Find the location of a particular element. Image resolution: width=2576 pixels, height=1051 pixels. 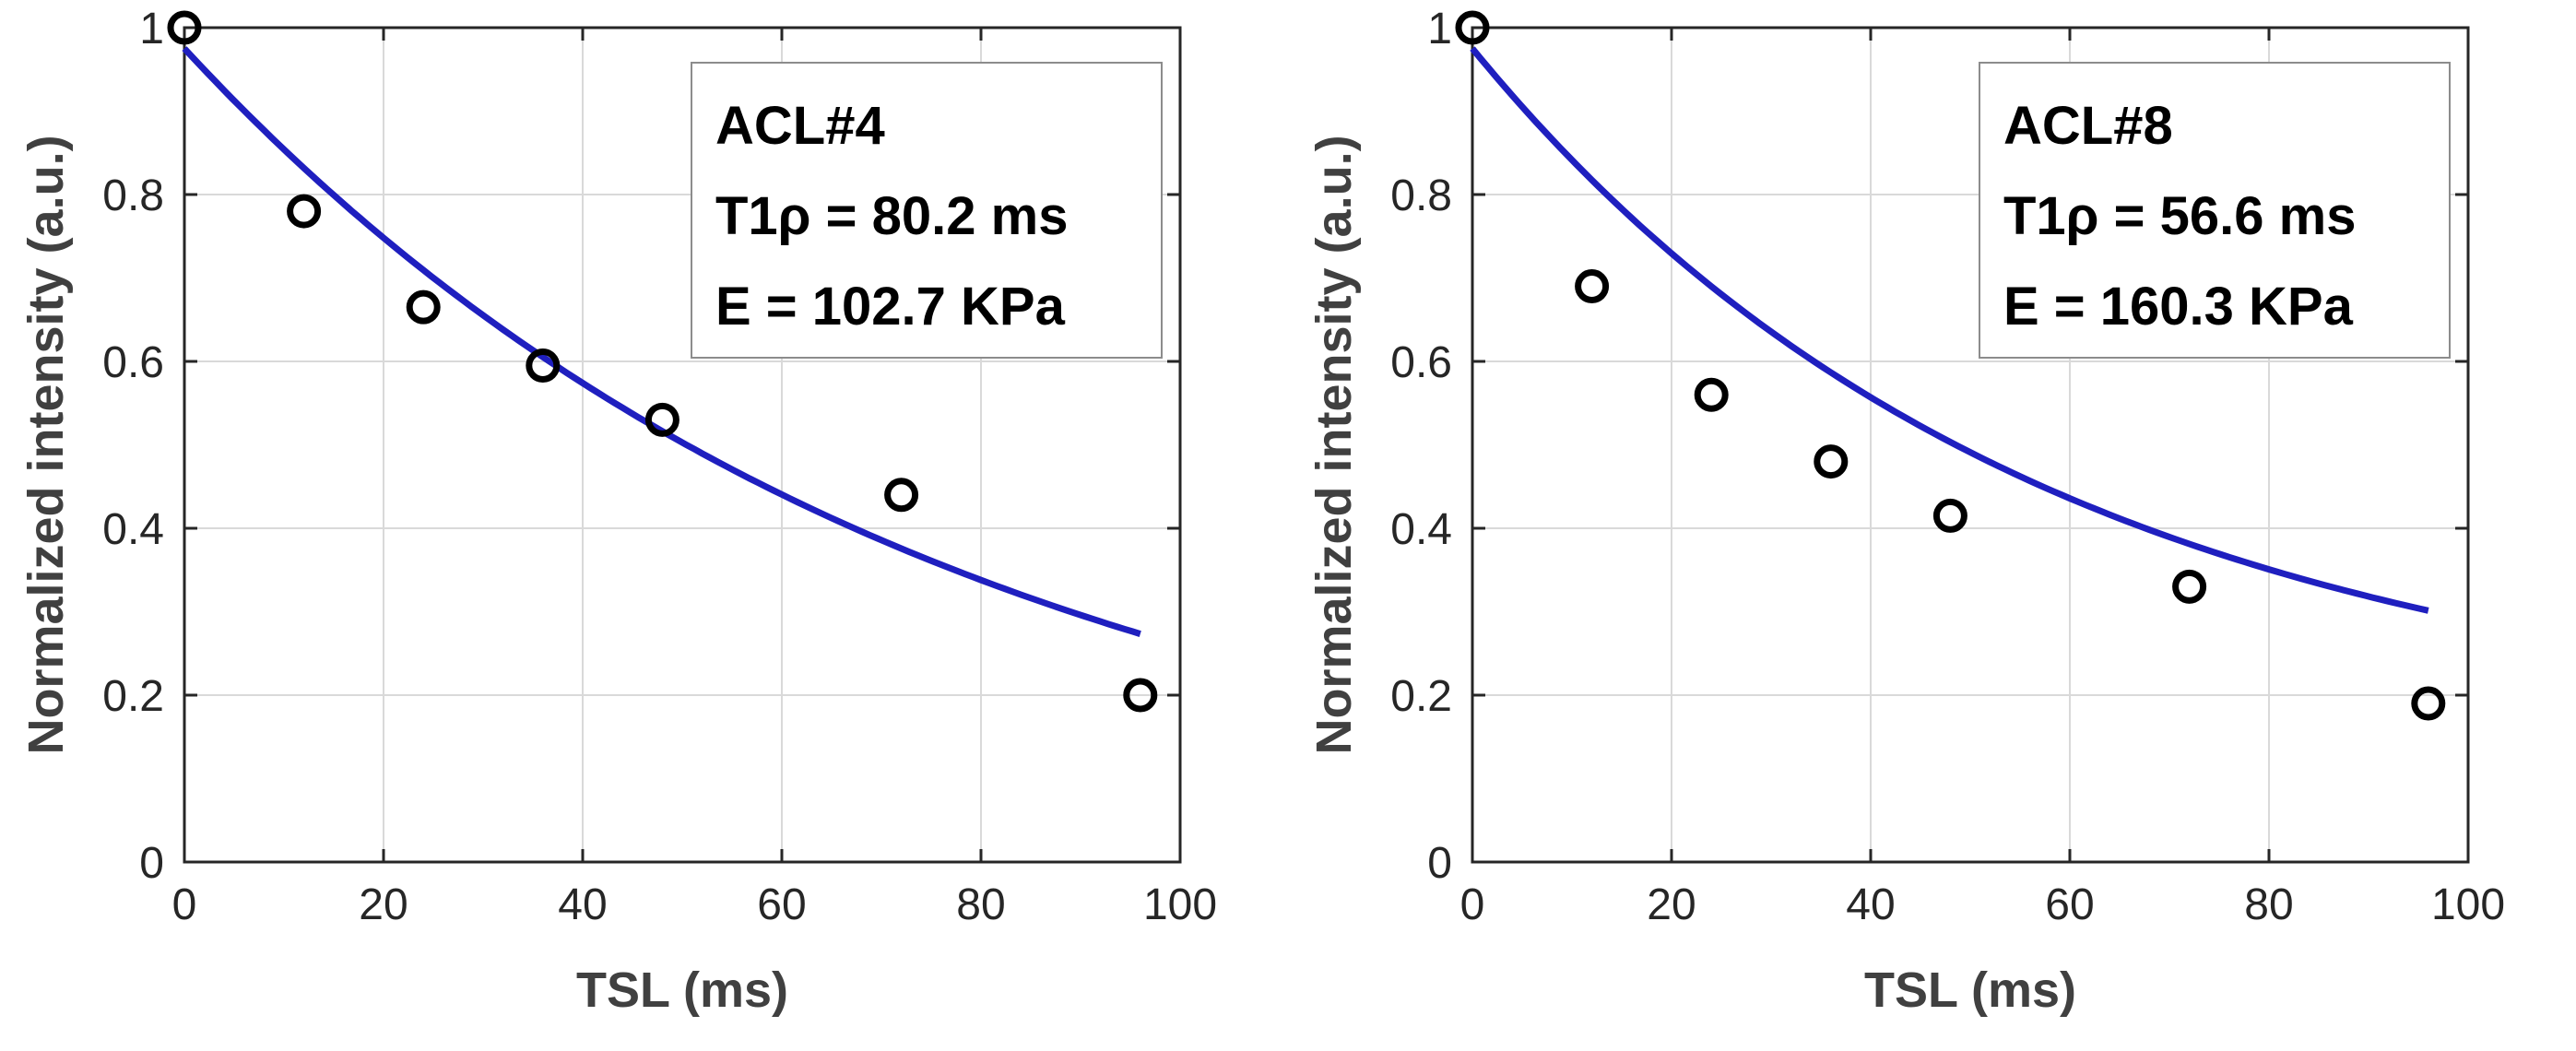

annotation-line: E = 102.7 KPa is located at coordinates (890, 307).